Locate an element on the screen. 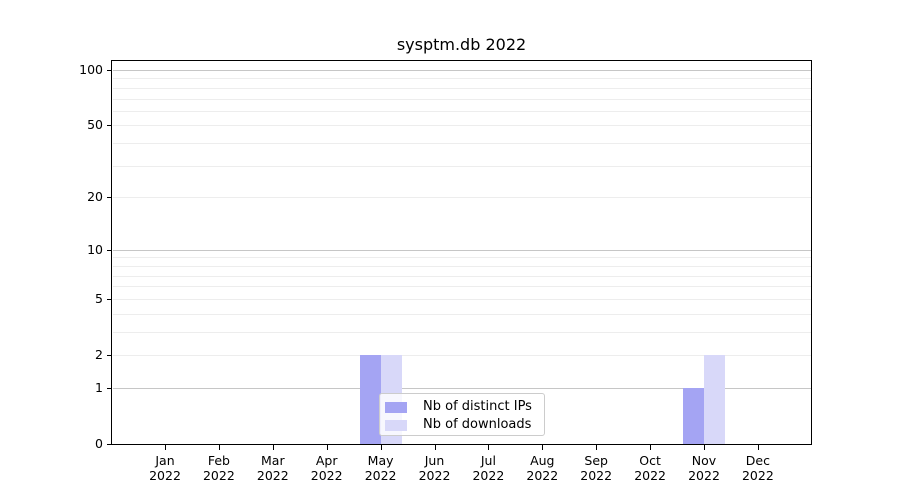  x-tick-label: Feb 2022 is located at coordinates (218, 468).